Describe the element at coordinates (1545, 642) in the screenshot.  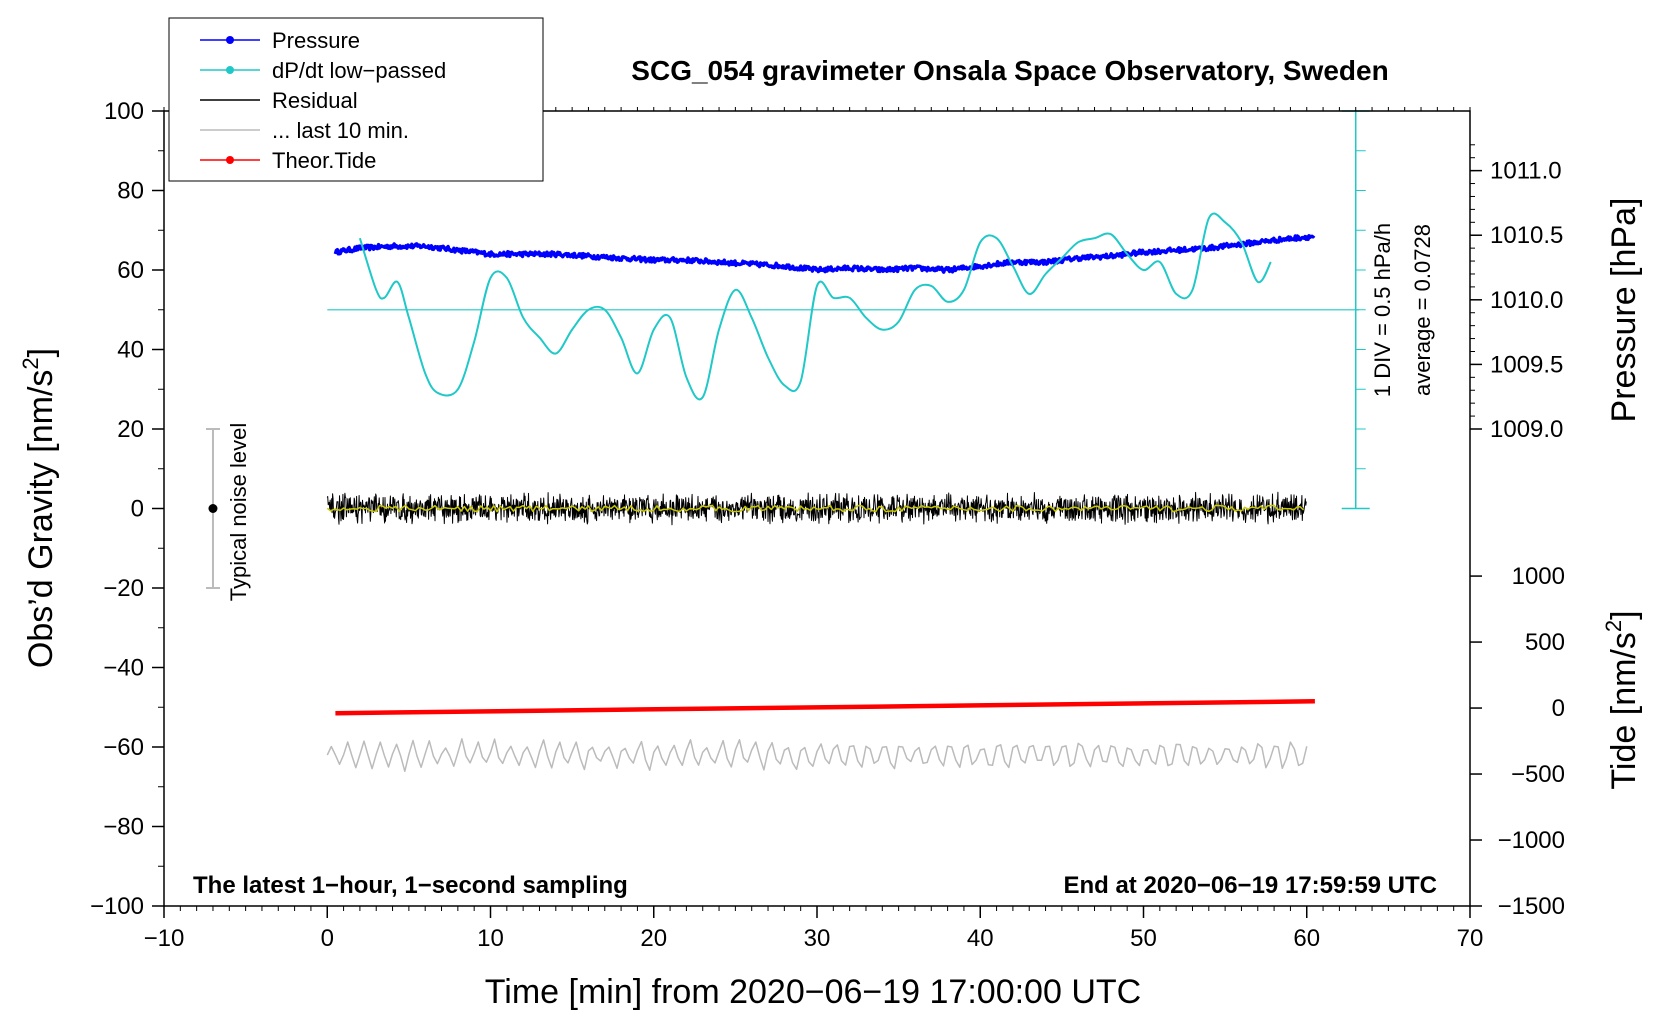
I see `tide-tick-label: 500` at that location.